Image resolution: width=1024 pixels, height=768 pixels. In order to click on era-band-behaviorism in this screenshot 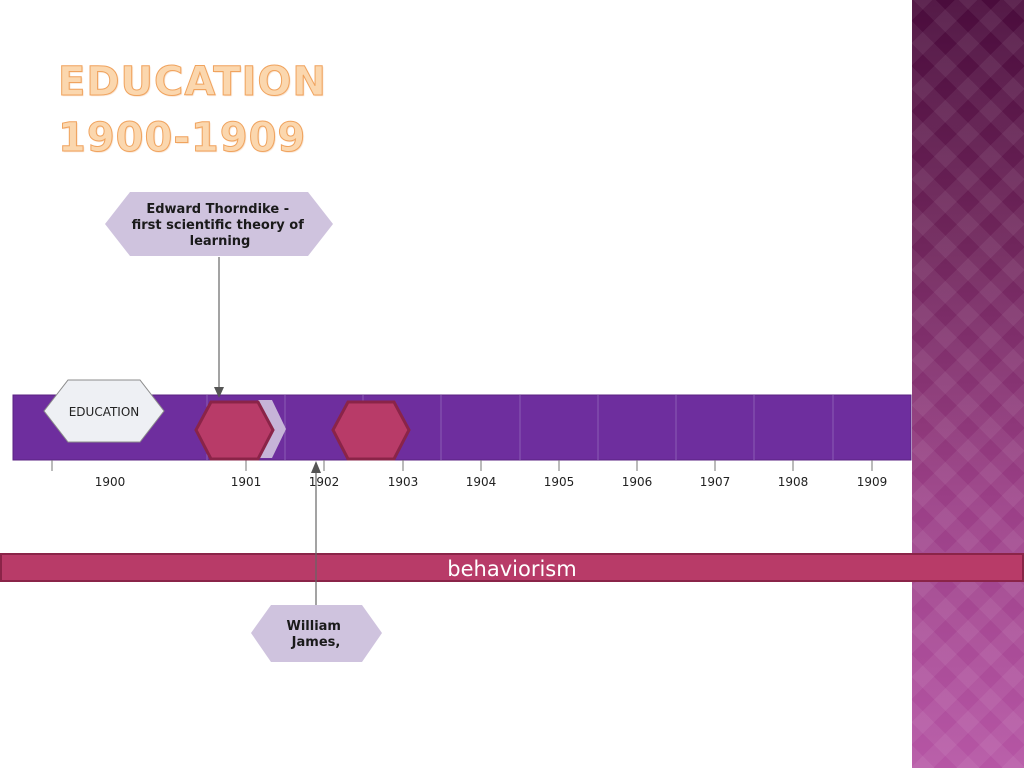, I will do `click(512, 567)`.